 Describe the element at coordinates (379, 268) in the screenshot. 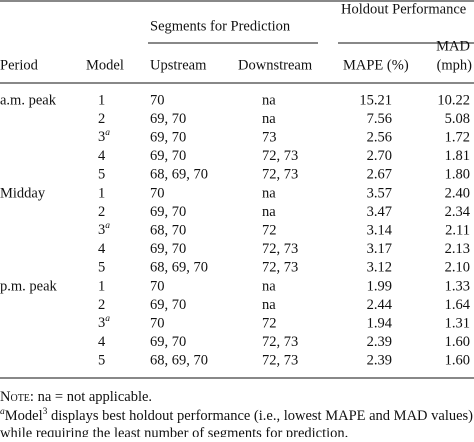

I see `mape: 3.12` at that location.